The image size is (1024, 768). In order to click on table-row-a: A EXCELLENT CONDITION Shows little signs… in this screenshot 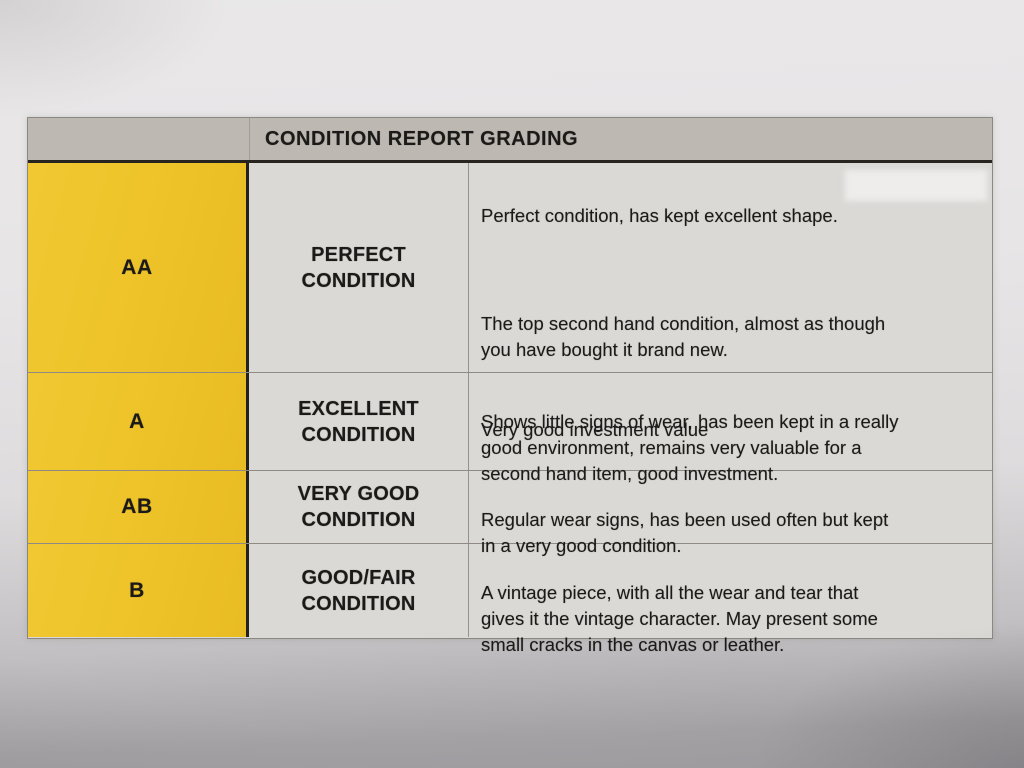, I will do `click(510, 428)`.